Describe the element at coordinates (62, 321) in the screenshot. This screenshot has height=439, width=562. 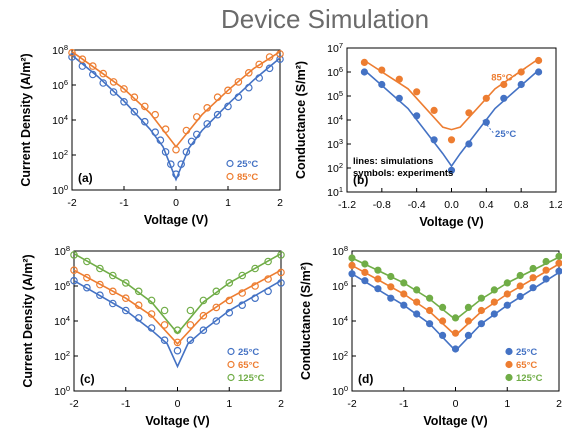
I see `y-tick-label: 10⁴` at that location.